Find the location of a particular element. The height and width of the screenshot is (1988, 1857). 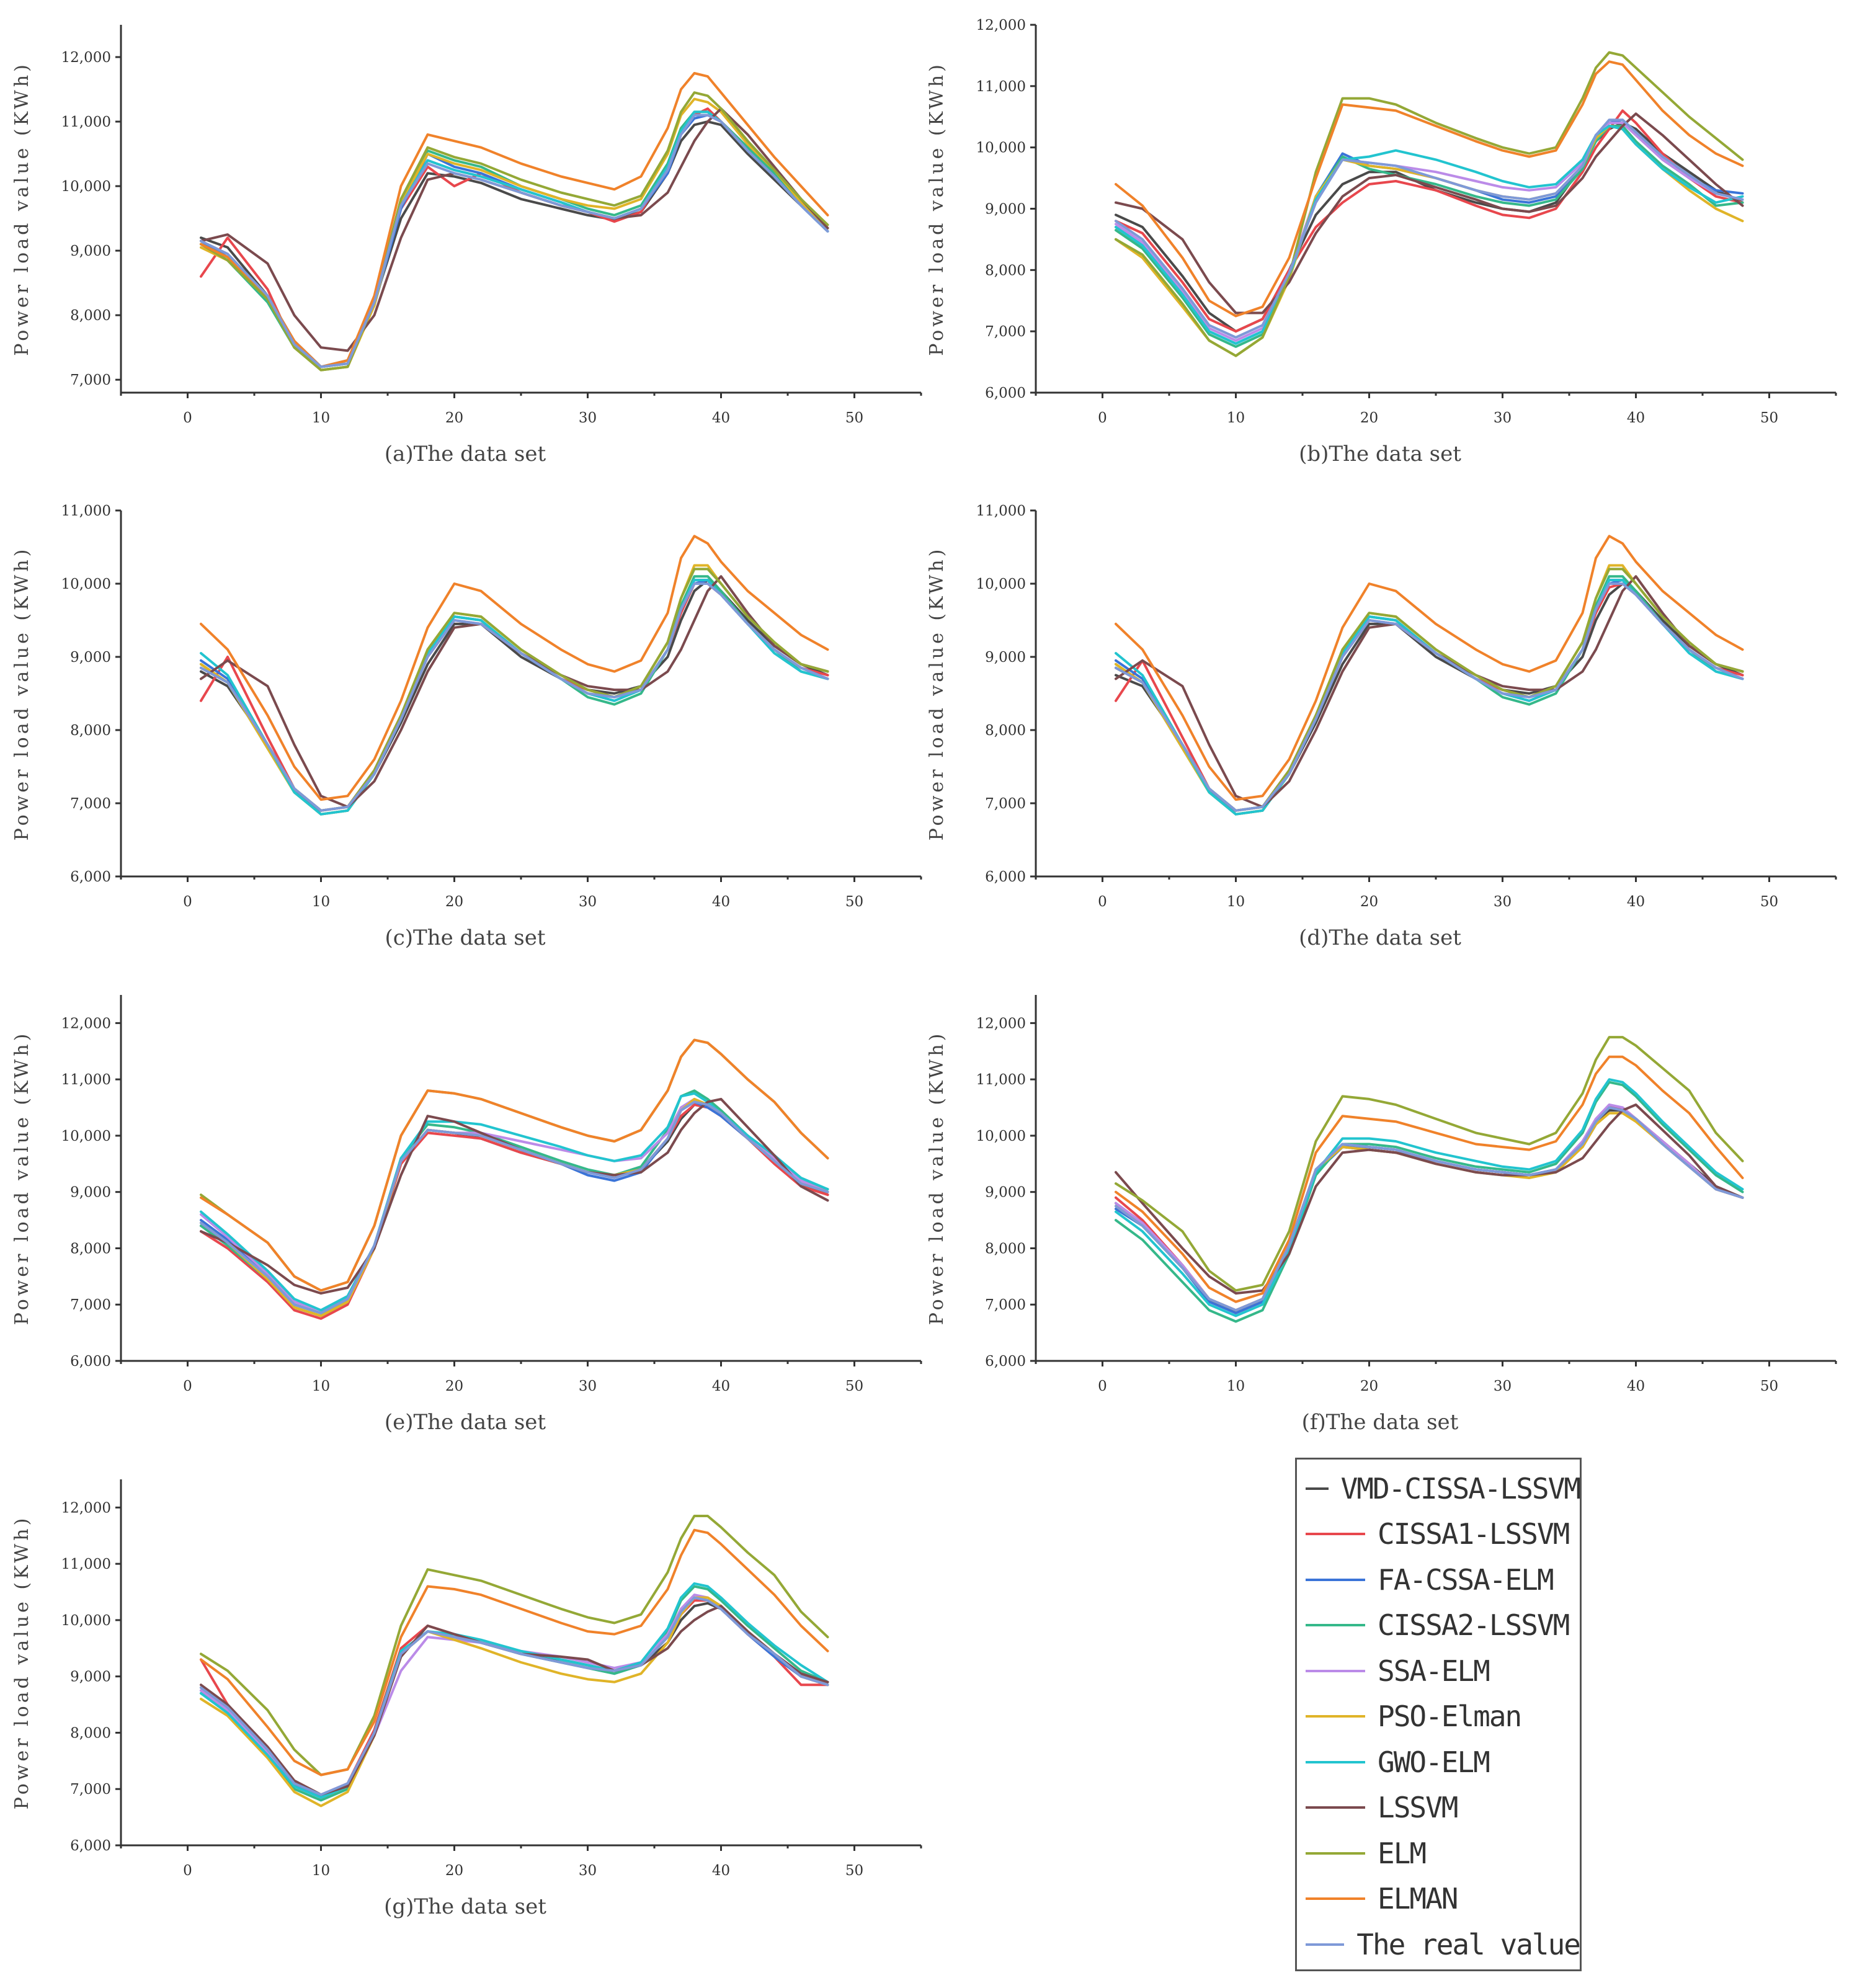

legend-item: ELMAN is located at coordinates (1438, 1899).